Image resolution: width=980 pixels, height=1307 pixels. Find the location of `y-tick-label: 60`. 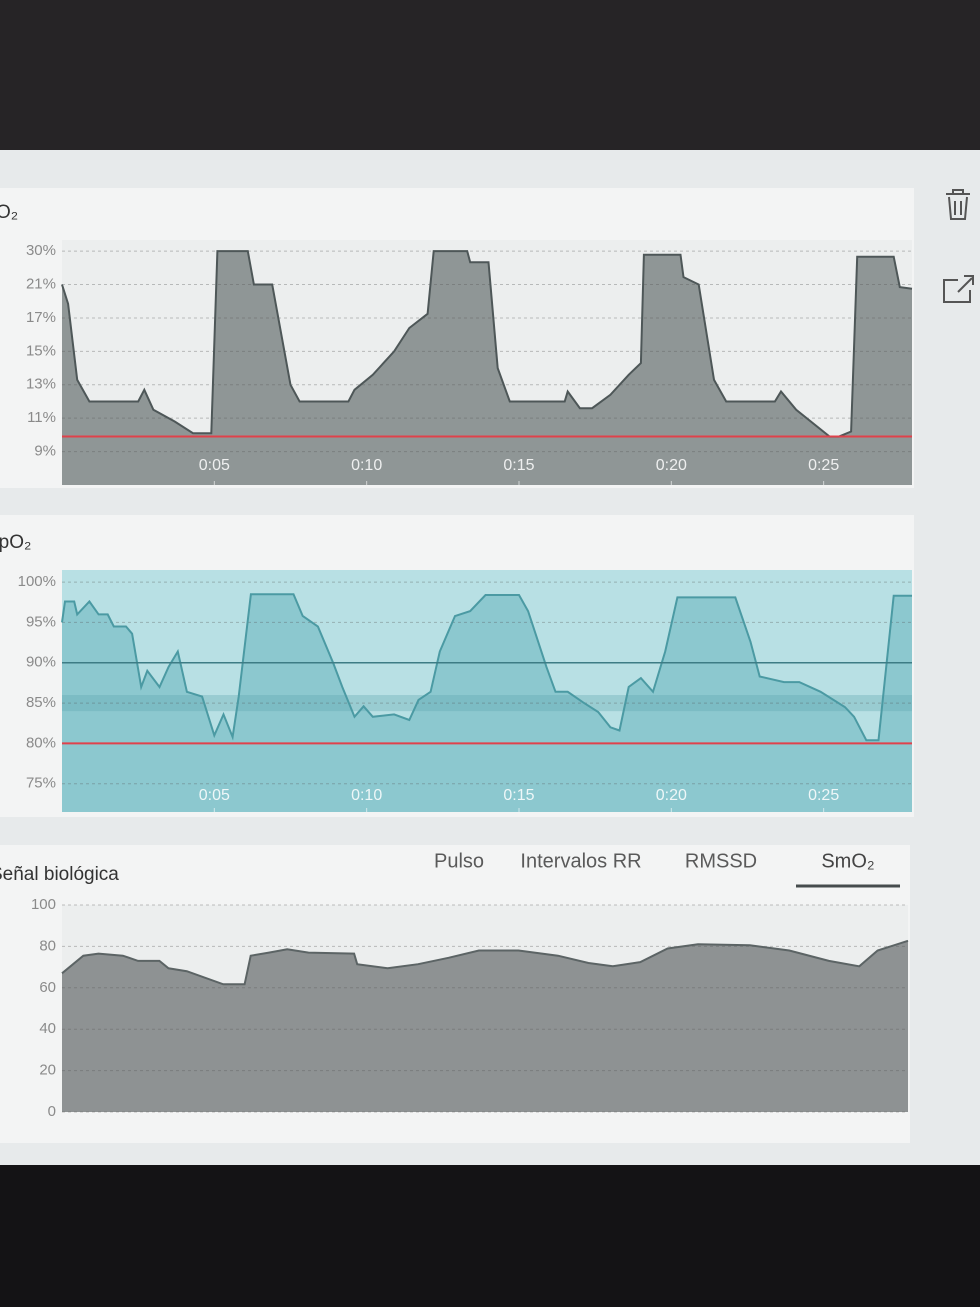

y-tick-label: 60 is located at coordinates (47, 987).